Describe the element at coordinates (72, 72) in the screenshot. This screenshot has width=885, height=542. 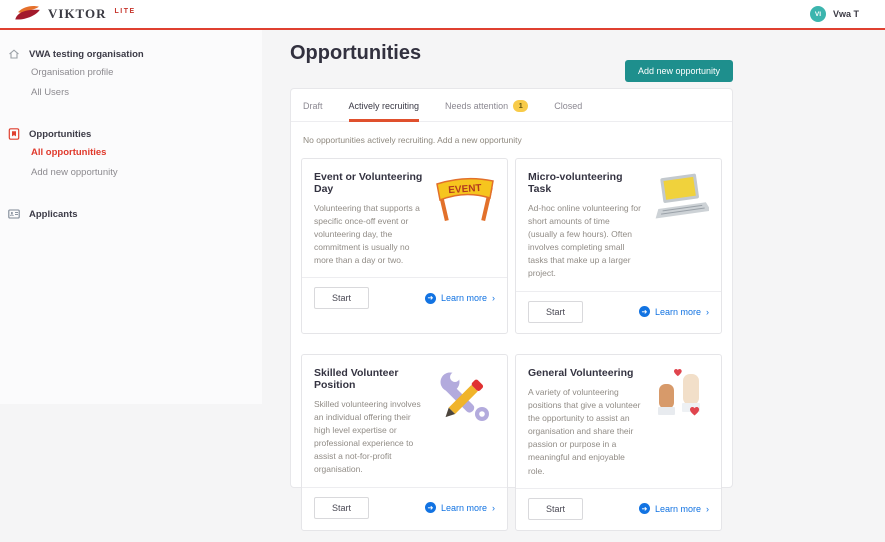
I see `sidebar-item-organisation-profile: Organisation profile` at that location.